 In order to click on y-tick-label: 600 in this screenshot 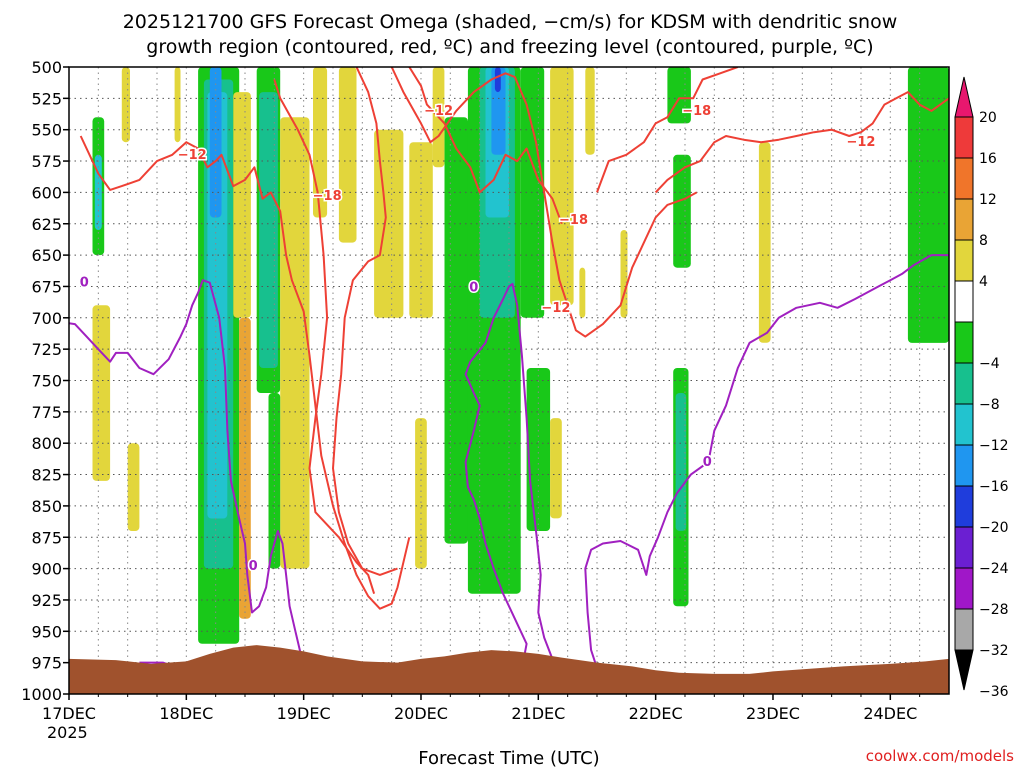, I will do `click(46, 192)`.